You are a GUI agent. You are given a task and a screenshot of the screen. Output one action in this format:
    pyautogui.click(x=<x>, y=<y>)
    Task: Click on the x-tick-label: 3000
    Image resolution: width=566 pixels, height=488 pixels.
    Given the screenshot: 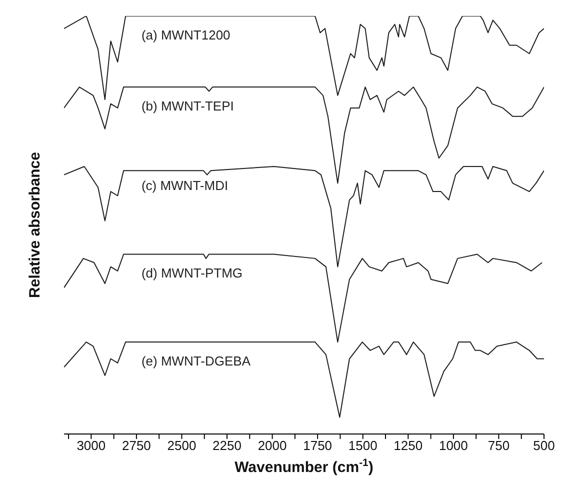 What is the action you would take?
    pyautogui.click(x=91, y=446)
    